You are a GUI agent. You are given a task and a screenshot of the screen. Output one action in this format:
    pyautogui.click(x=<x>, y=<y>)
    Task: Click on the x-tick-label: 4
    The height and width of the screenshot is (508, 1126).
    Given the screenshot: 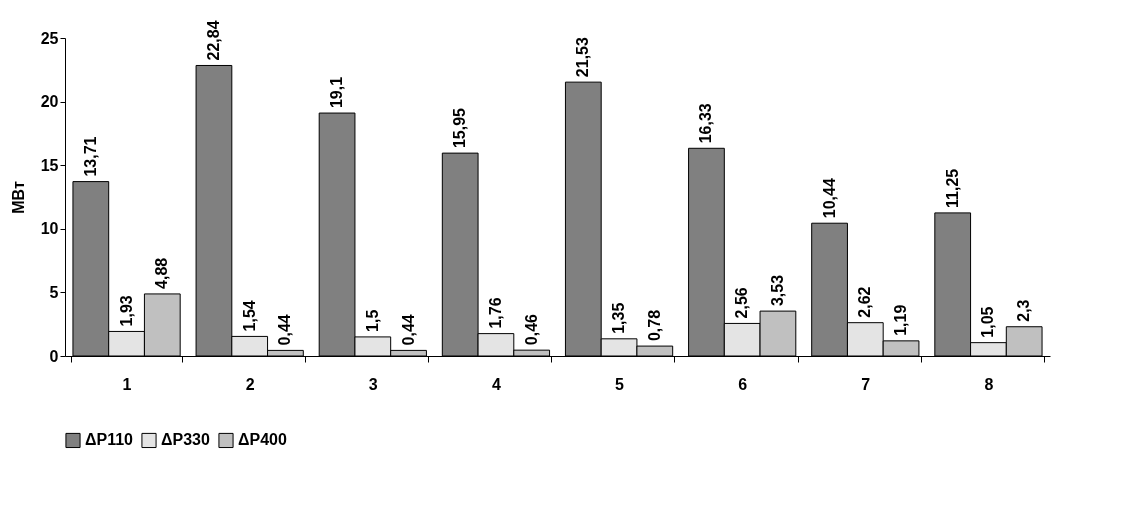 What is the action you would take?
    pyautogui.click(x=496, y=384)
    